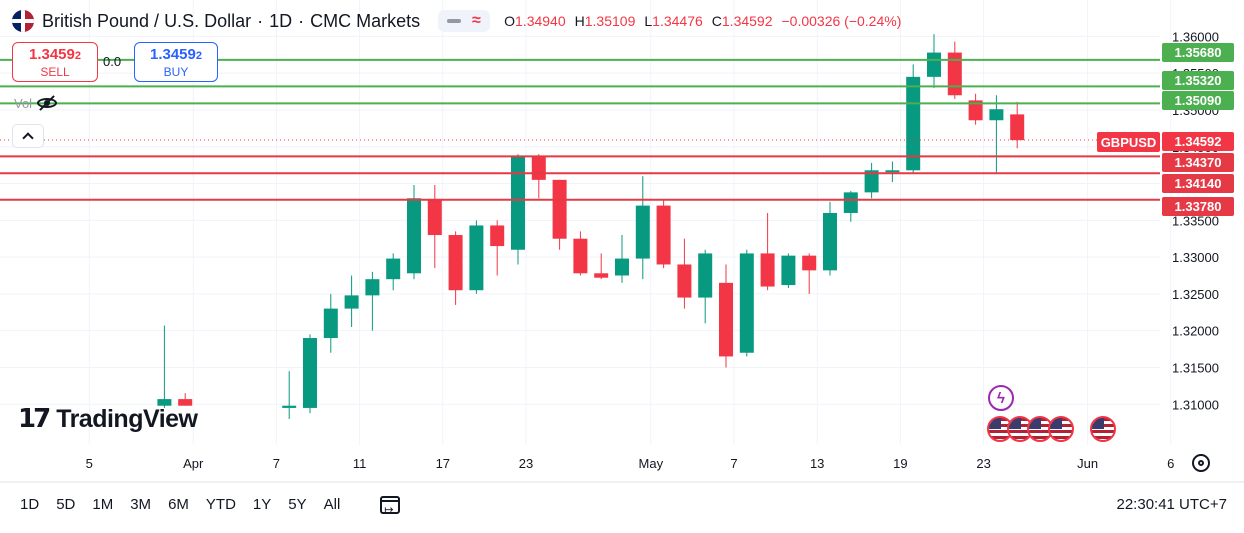 The width and height of the screenshot is (1244, 533). I want to click on tradingview-logo: 17 TradingView, so click(108, 419).